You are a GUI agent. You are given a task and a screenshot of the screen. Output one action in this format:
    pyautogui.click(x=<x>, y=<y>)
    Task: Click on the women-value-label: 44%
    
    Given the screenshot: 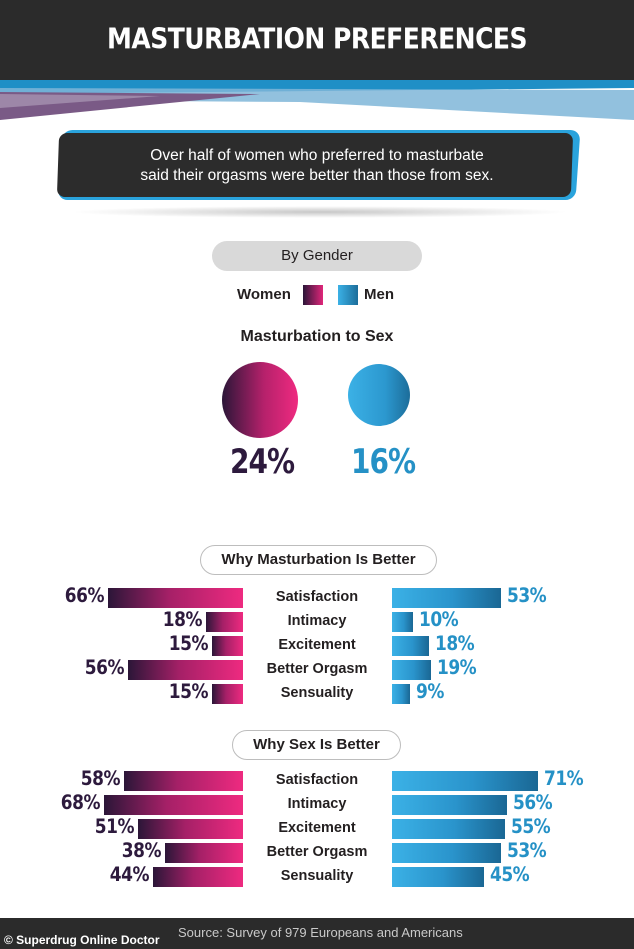 What is the action you would take?
    pyautogui.click(x=129, y=875)
    